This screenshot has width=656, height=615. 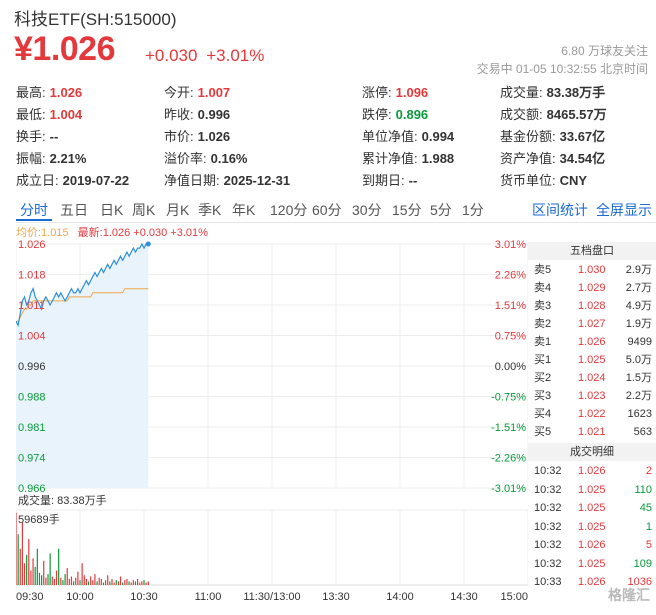 What do you see at coordinates (543, 288) in the screenshot?
I see `order-level-label: 卖4` at bounding box center [543, 288].